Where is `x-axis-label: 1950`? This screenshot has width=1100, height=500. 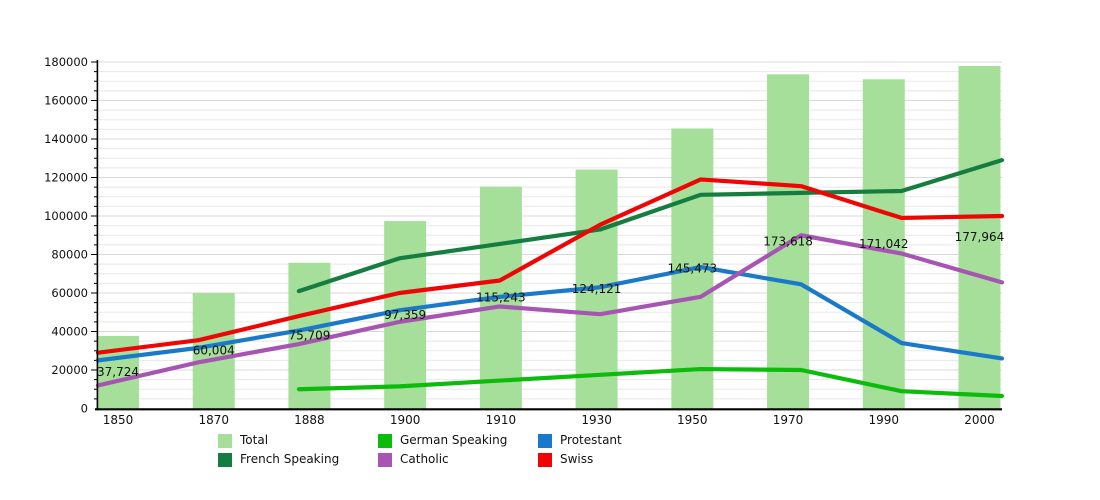
x-axis-label: 1950 is located at coordinates (692, 420).